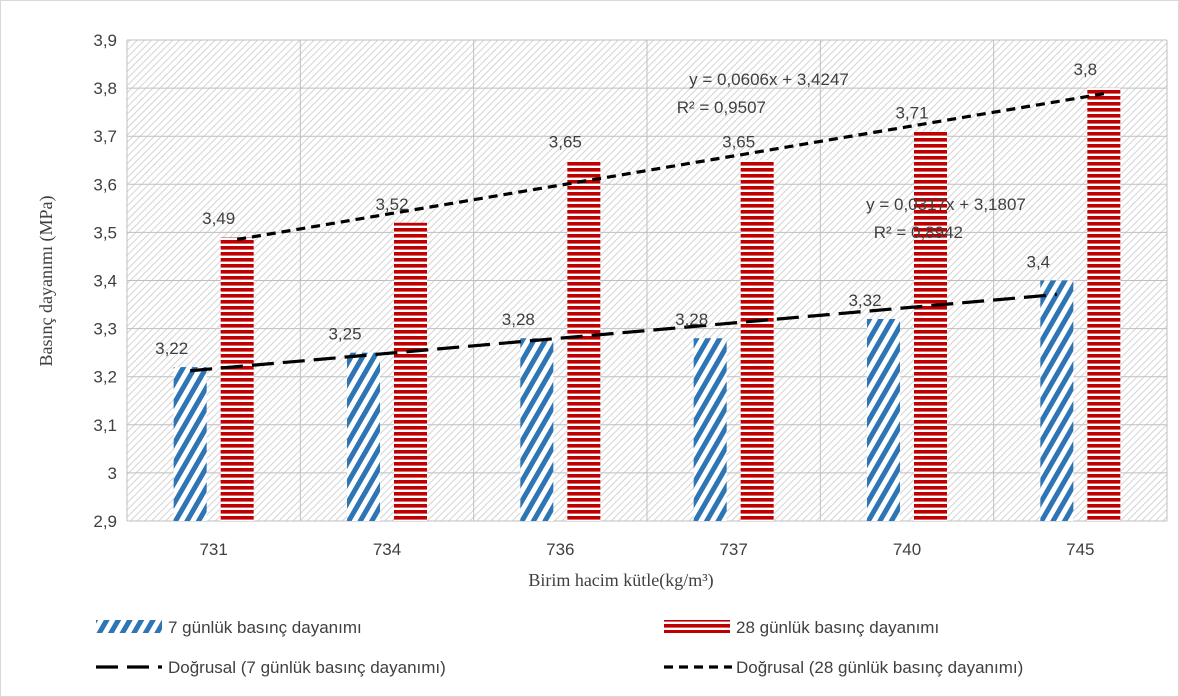 The width and height of the screenshot is (1179, 697). Describe the element at coordinates (769, 79) in the screenshot. I see `trendline-equation: y = 0,0606x + 3,4247` at that location.